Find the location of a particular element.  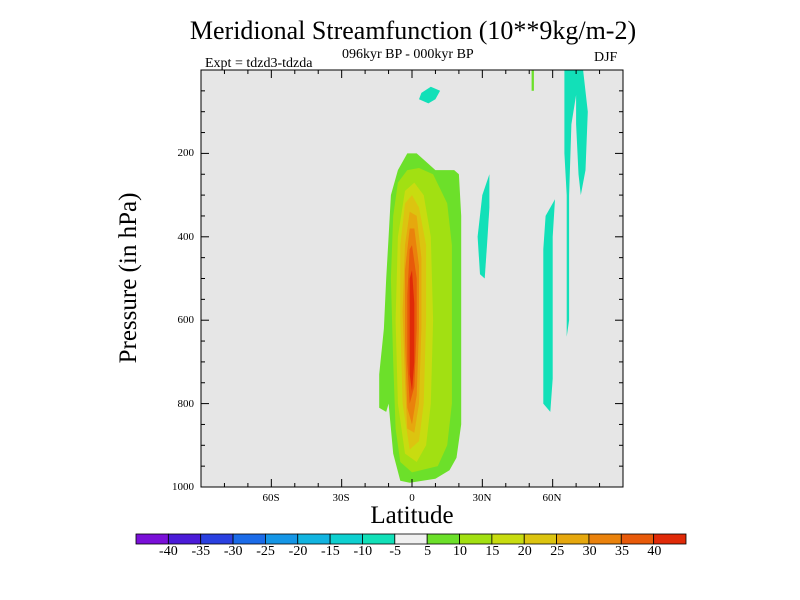

colorbar-label: -5 is located at coordinates (395, 551).